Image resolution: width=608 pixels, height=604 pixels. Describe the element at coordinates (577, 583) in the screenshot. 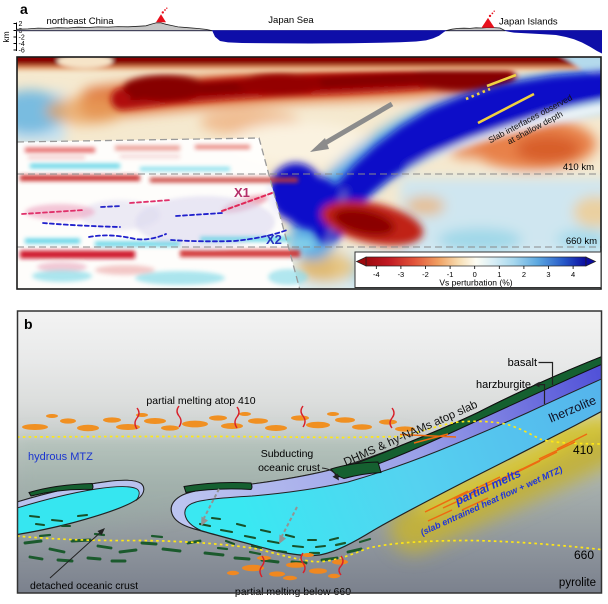

I see `svg-text: pyrolite` at that location.